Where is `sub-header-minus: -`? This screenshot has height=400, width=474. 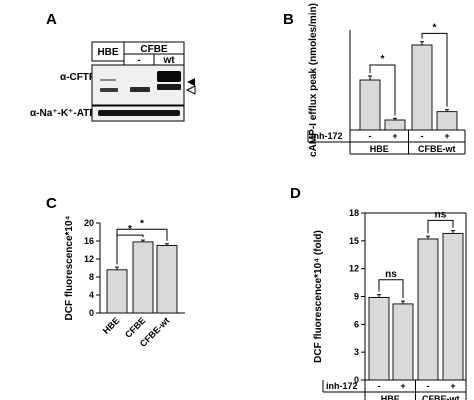 sub-header-minus: - is located at coordinates (138, 60).